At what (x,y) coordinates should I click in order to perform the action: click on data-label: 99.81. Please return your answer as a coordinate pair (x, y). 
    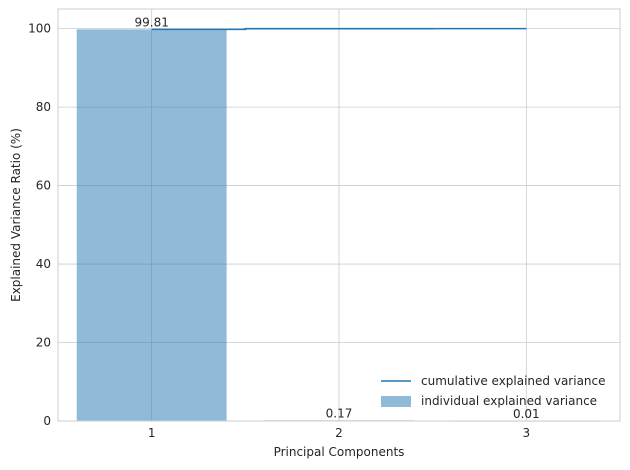
    Looking at the image, I should click on (151, 22).